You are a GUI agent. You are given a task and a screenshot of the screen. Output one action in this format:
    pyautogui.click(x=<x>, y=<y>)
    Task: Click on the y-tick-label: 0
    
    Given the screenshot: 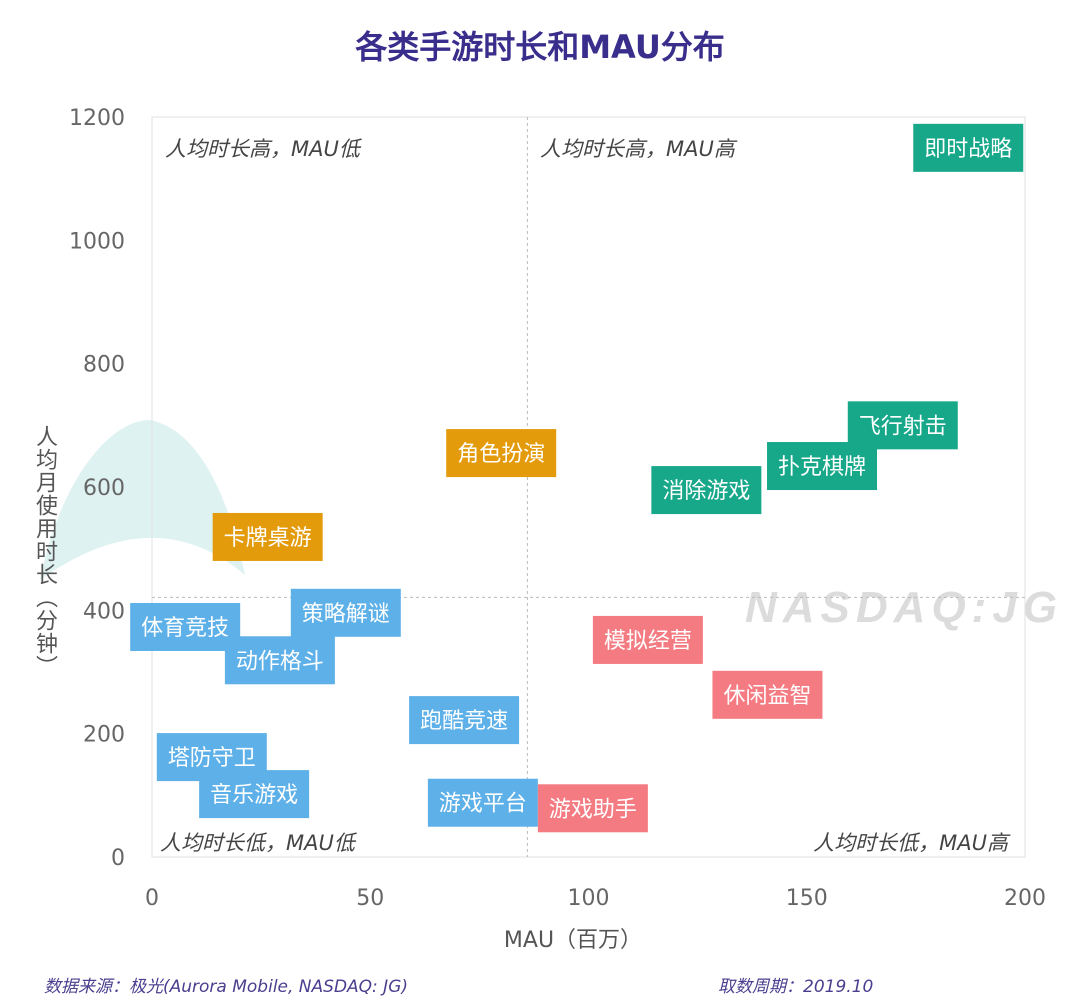 What is the action you would take?
    pyautogui.click(x=118, y=858)
    